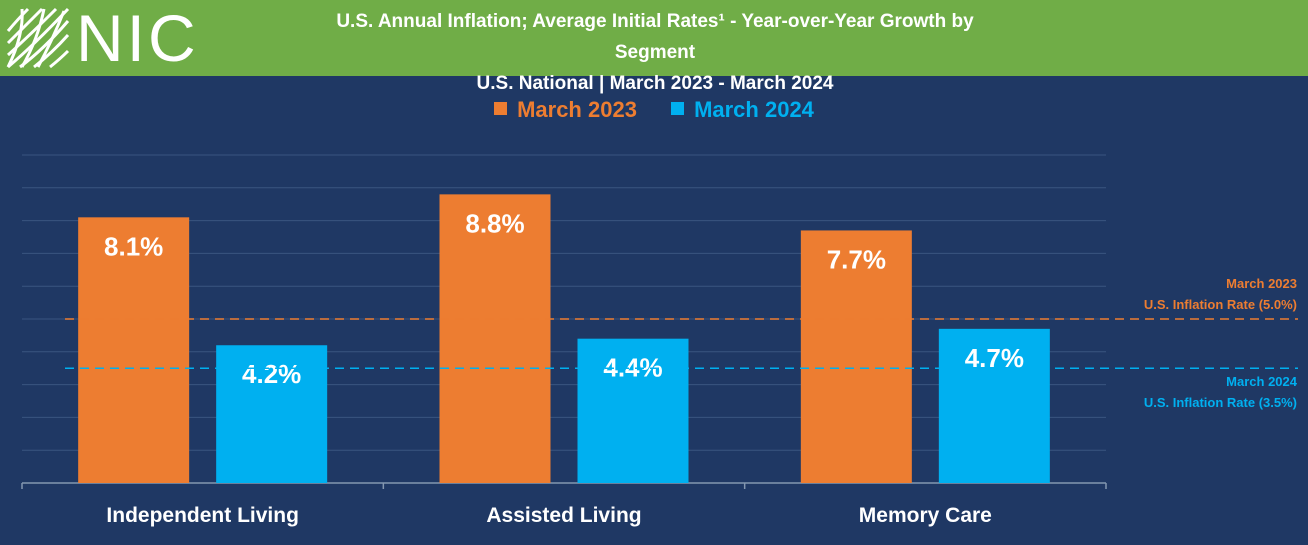 This screenshot has height=545, width=1308. Describe the element at coordinates (655, 83) in the screenshot. I see `chart-subtitle: U.S. National | March 2023 - March 2024` at that location.